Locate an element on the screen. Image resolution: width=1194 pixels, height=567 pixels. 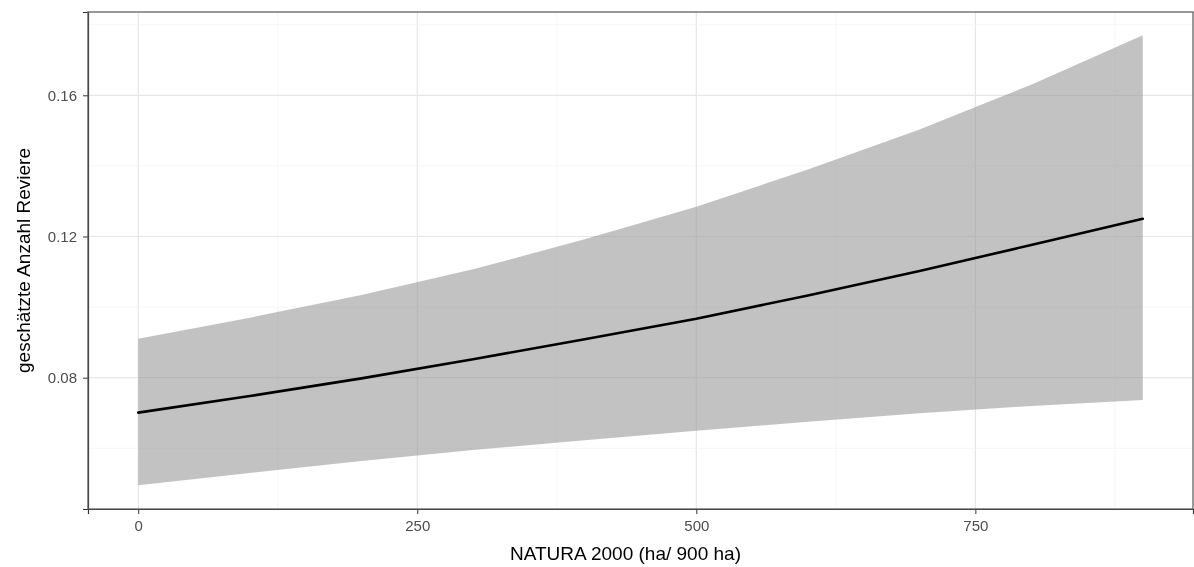
x-tick-label: 750 is located at coordinates (976, 525).